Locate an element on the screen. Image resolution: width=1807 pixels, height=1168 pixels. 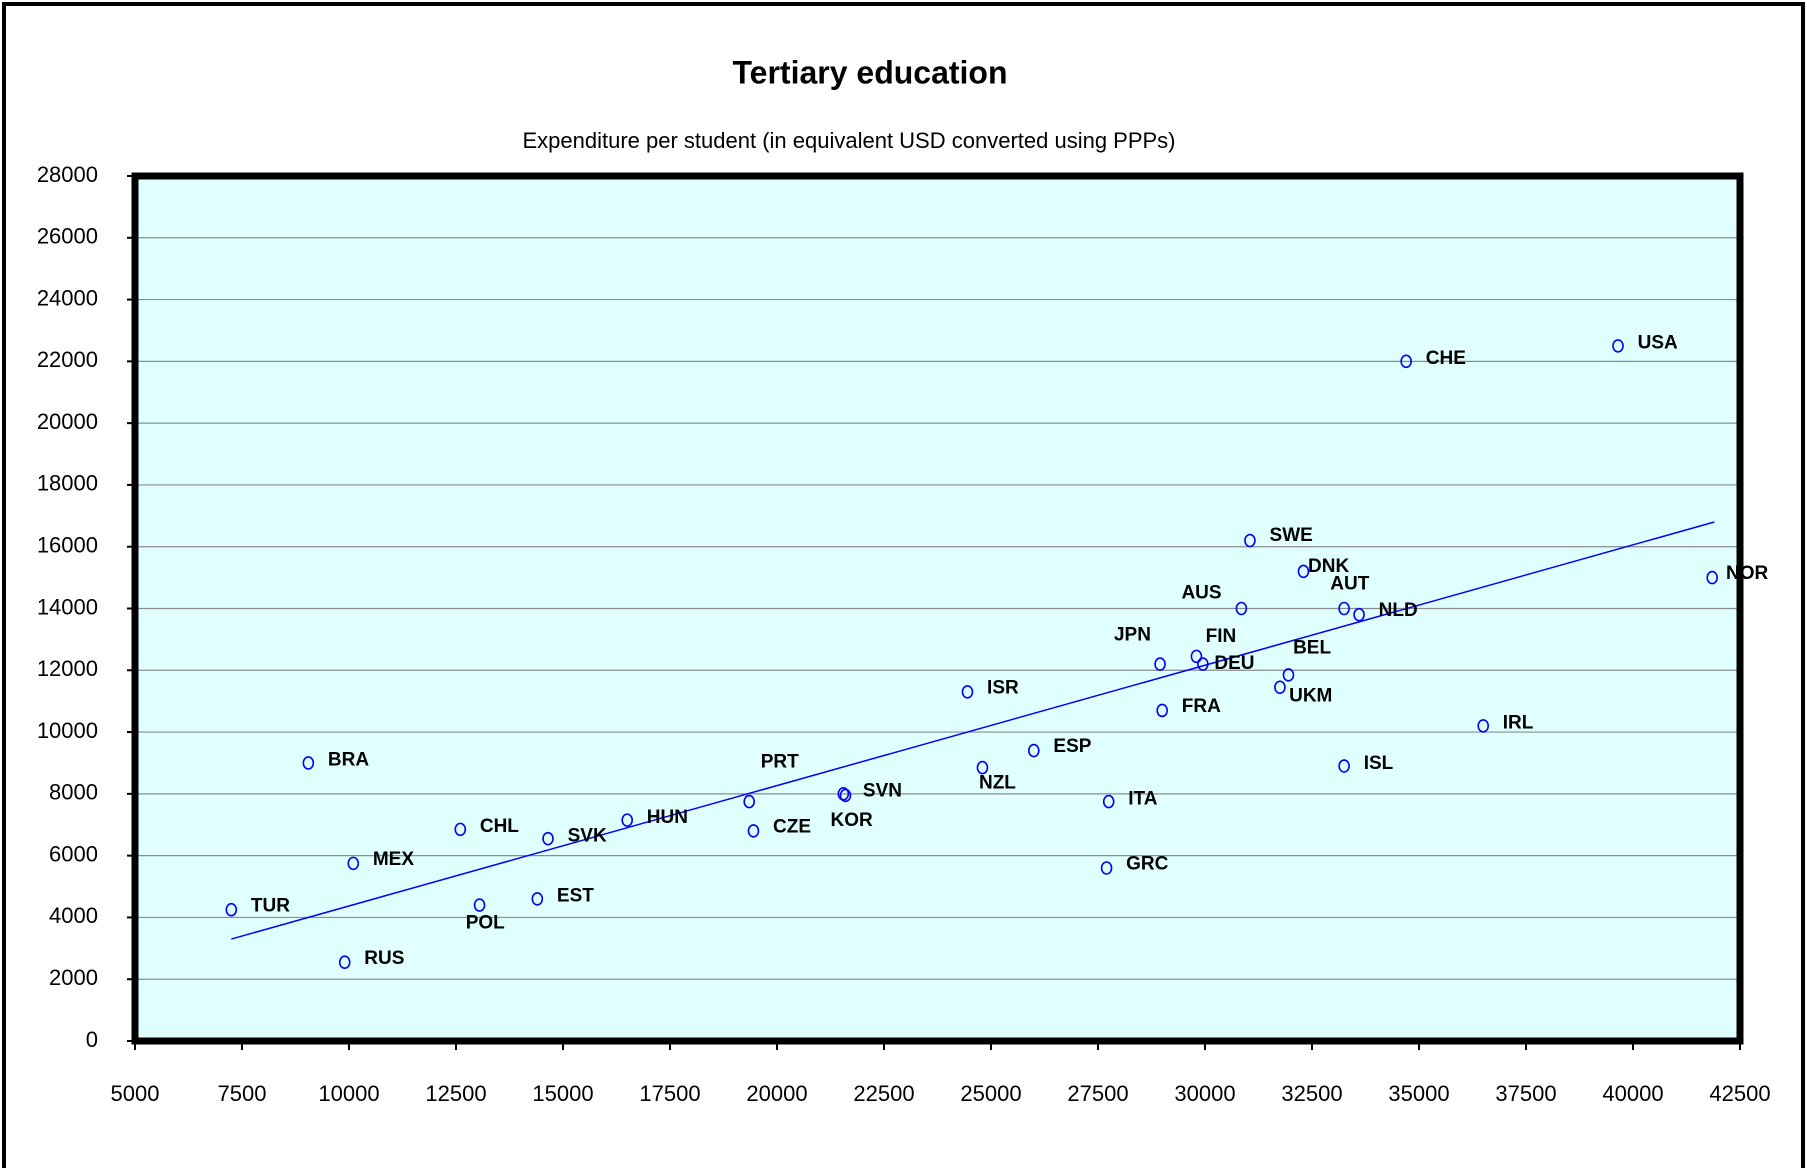
y-tick-label: 28000 is located at coordinates (67, 174).